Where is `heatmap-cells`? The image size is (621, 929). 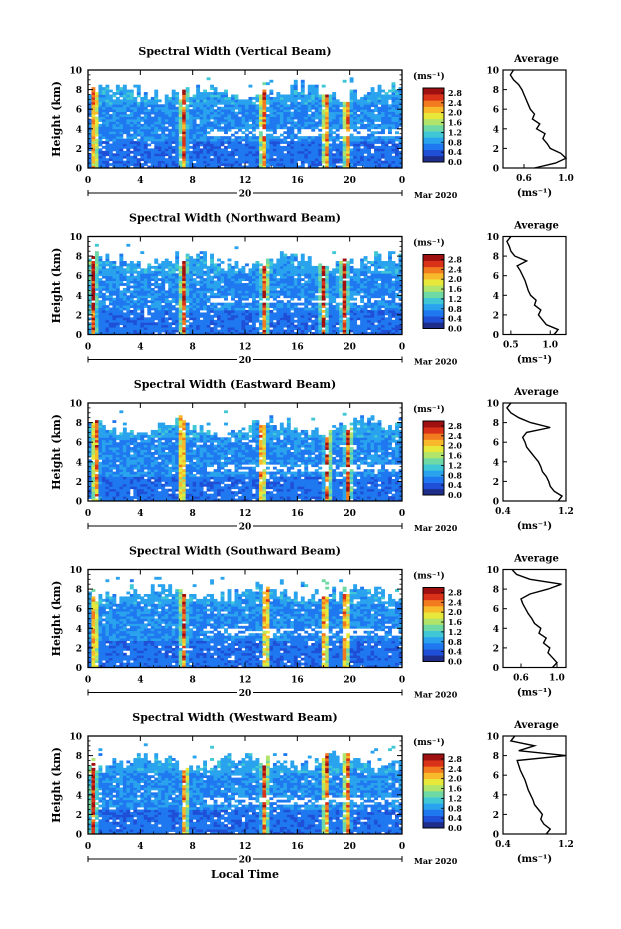 heatmap-cells is located at coordinates (245, 123).